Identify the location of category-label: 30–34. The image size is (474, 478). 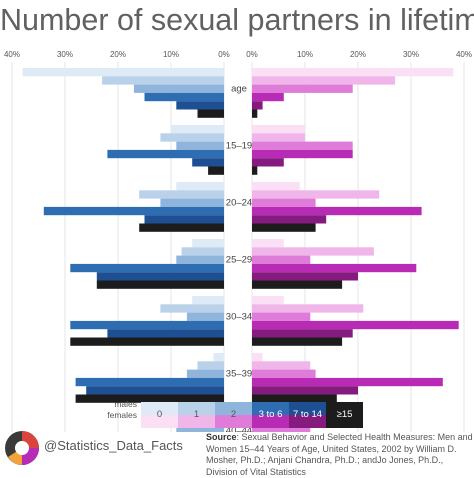
(239, 316).